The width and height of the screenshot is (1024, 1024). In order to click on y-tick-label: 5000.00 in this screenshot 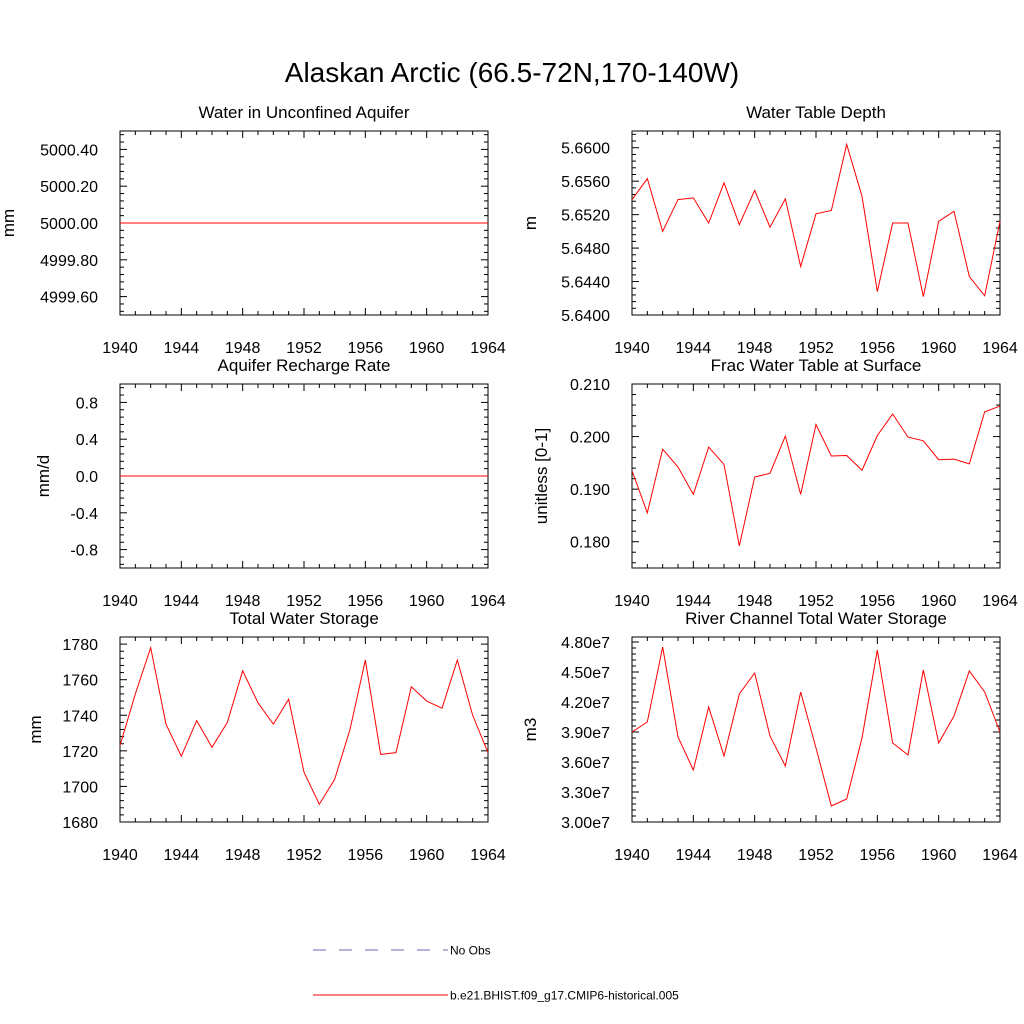, I will do `click(69, 224)`.